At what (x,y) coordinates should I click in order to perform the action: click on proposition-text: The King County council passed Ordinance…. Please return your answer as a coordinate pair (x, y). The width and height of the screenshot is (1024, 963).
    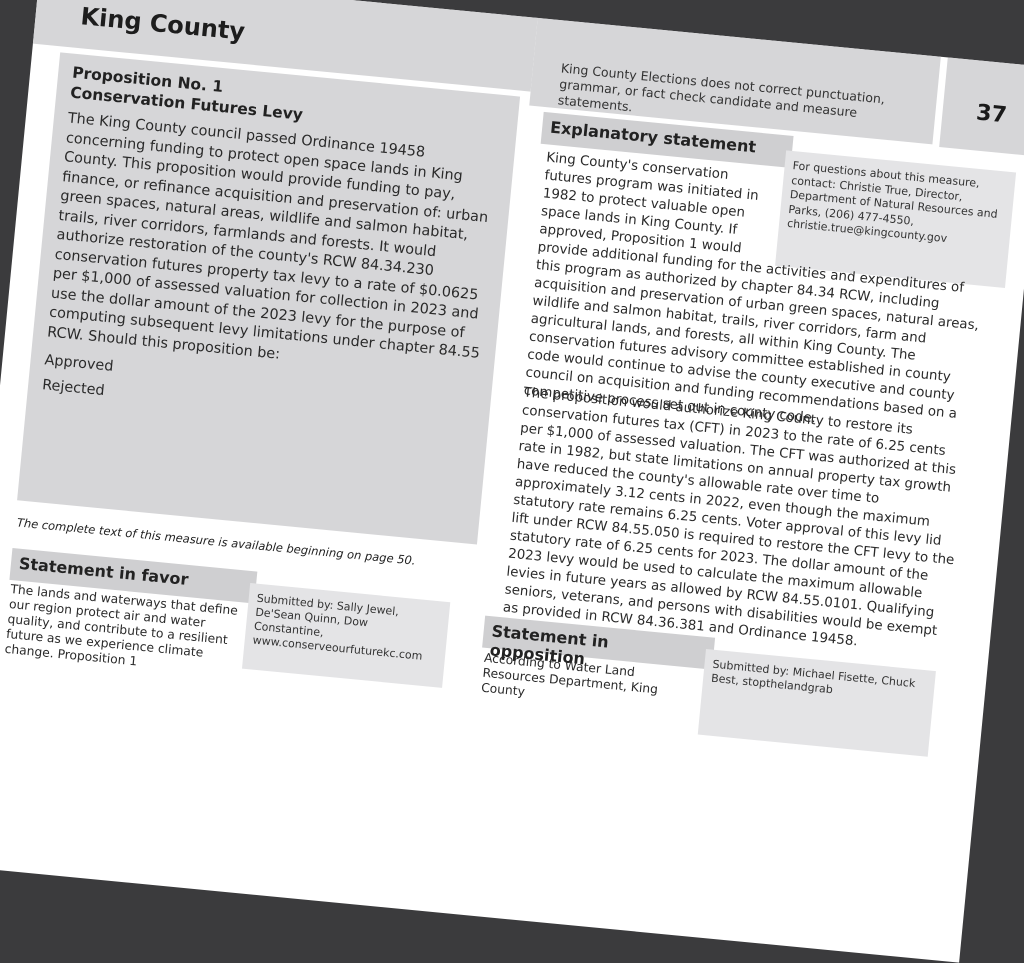
    Looking at the image, I should click on (267, 236).